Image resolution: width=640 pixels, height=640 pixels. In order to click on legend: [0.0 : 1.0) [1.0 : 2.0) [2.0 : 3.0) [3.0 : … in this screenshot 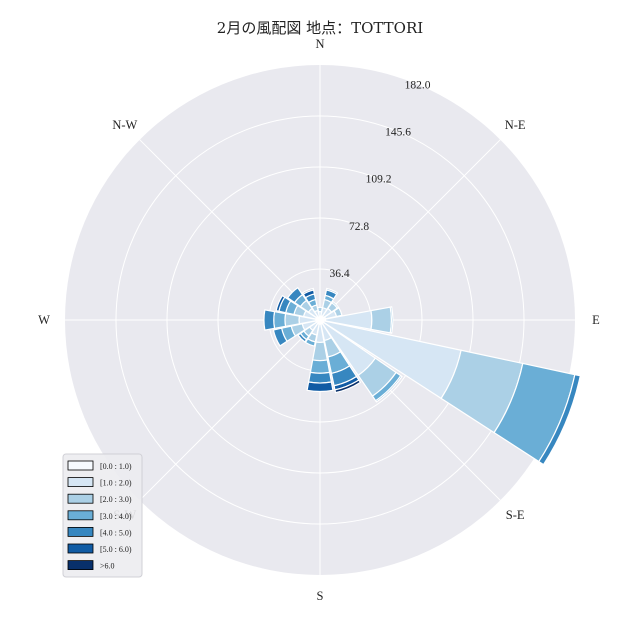, I will do `click(102, 515)`.